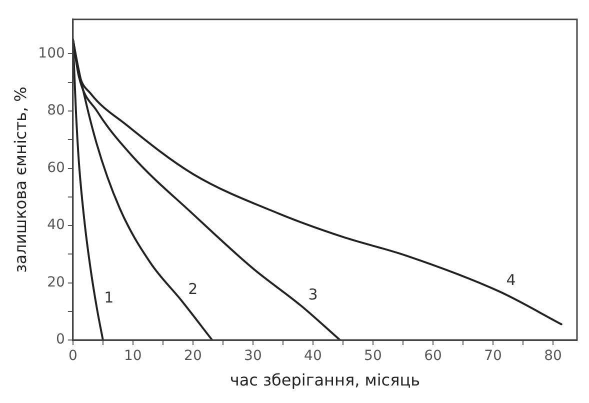 The height and width of the screenshot is (403, 589). I want to click on x-tick-label: 40, so click(313, 356).